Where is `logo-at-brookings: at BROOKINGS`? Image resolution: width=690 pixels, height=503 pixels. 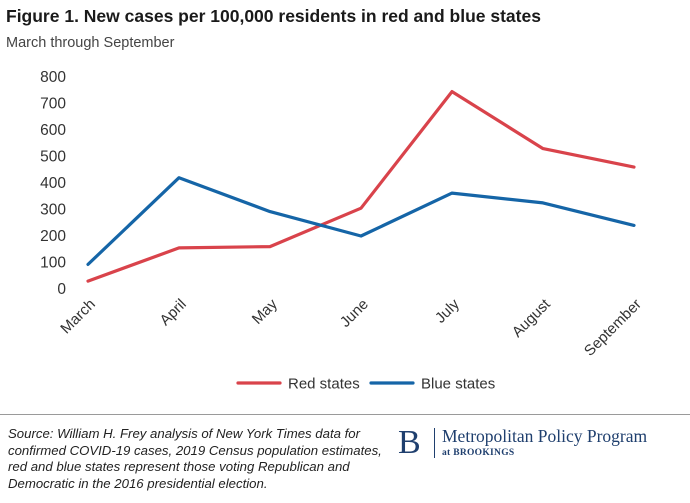 logo-at-brookings: at BROOKINGS is located at coordinates (478, 453).